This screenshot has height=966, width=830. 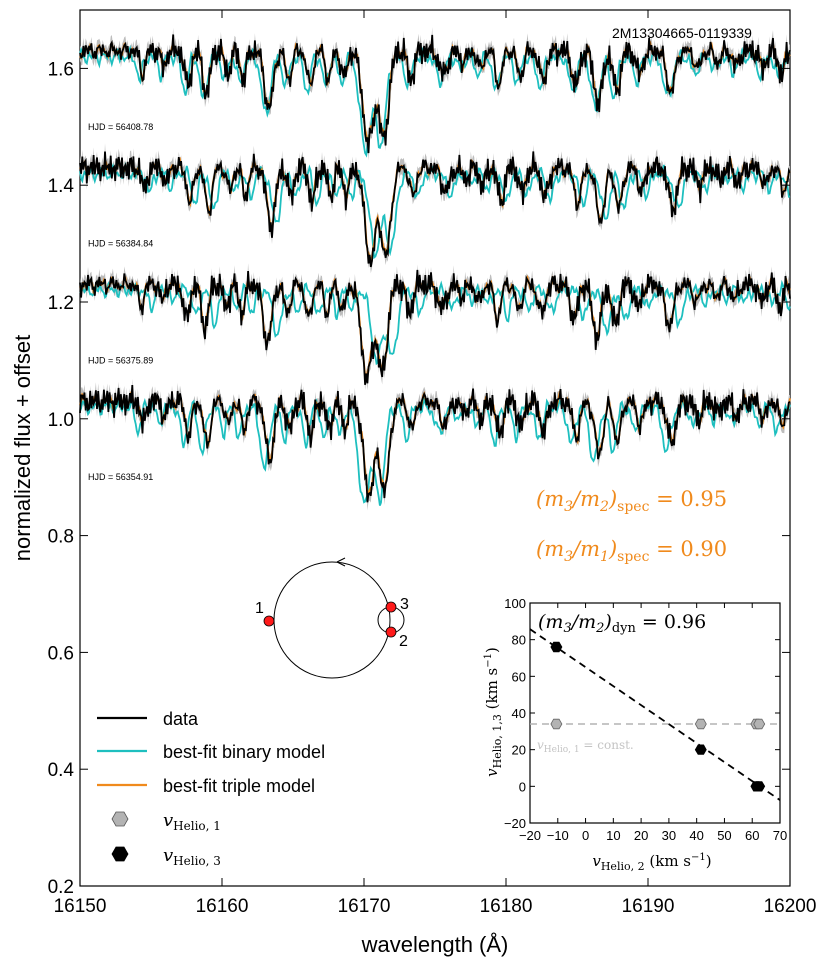 What do you see at coordinates (522, 786) in the screenshot?
I see `inset-y-tick-label: 0` at bounding box center [522, 786].